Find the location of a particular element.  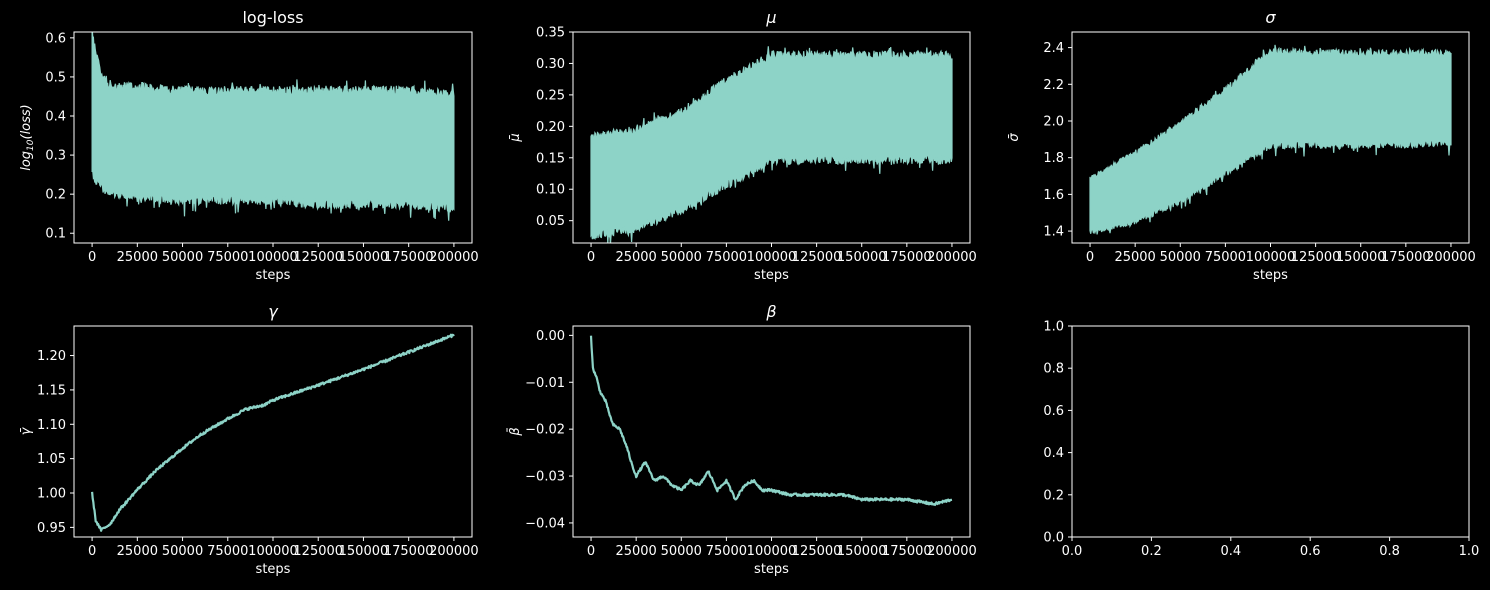

subplot-title: γ is located at coordinates (273, 311).